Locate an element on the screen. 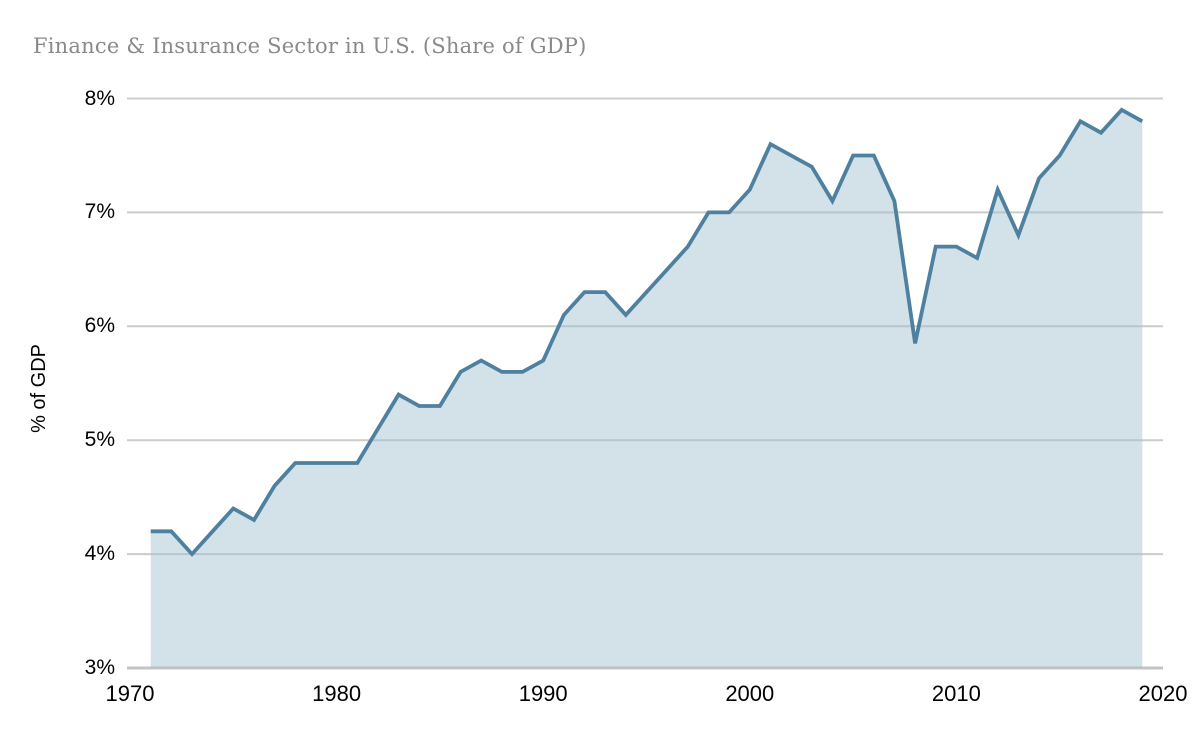 Image resolution: width=1200 pixels, height=742 pixels. y-tick-label: 6% is located at coordinates (99, 326).